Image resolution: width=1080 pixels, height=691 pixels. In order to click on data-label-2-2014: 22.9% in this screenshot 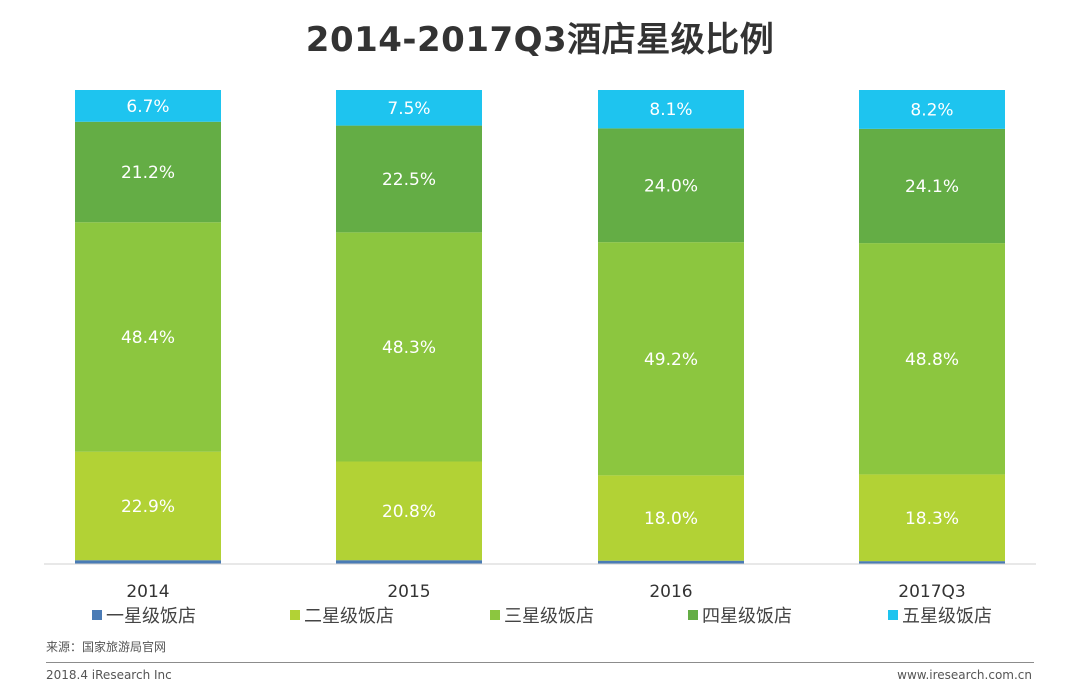, I will do `click(148, 507)`.